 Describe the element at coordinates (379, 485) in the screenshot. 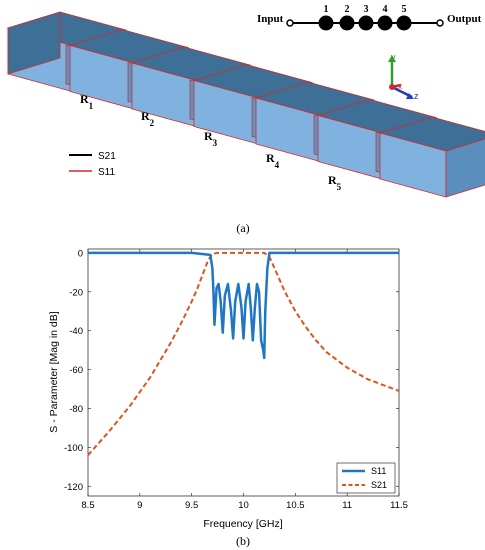

I see `legend-label-s21-chart: S21` at that location.